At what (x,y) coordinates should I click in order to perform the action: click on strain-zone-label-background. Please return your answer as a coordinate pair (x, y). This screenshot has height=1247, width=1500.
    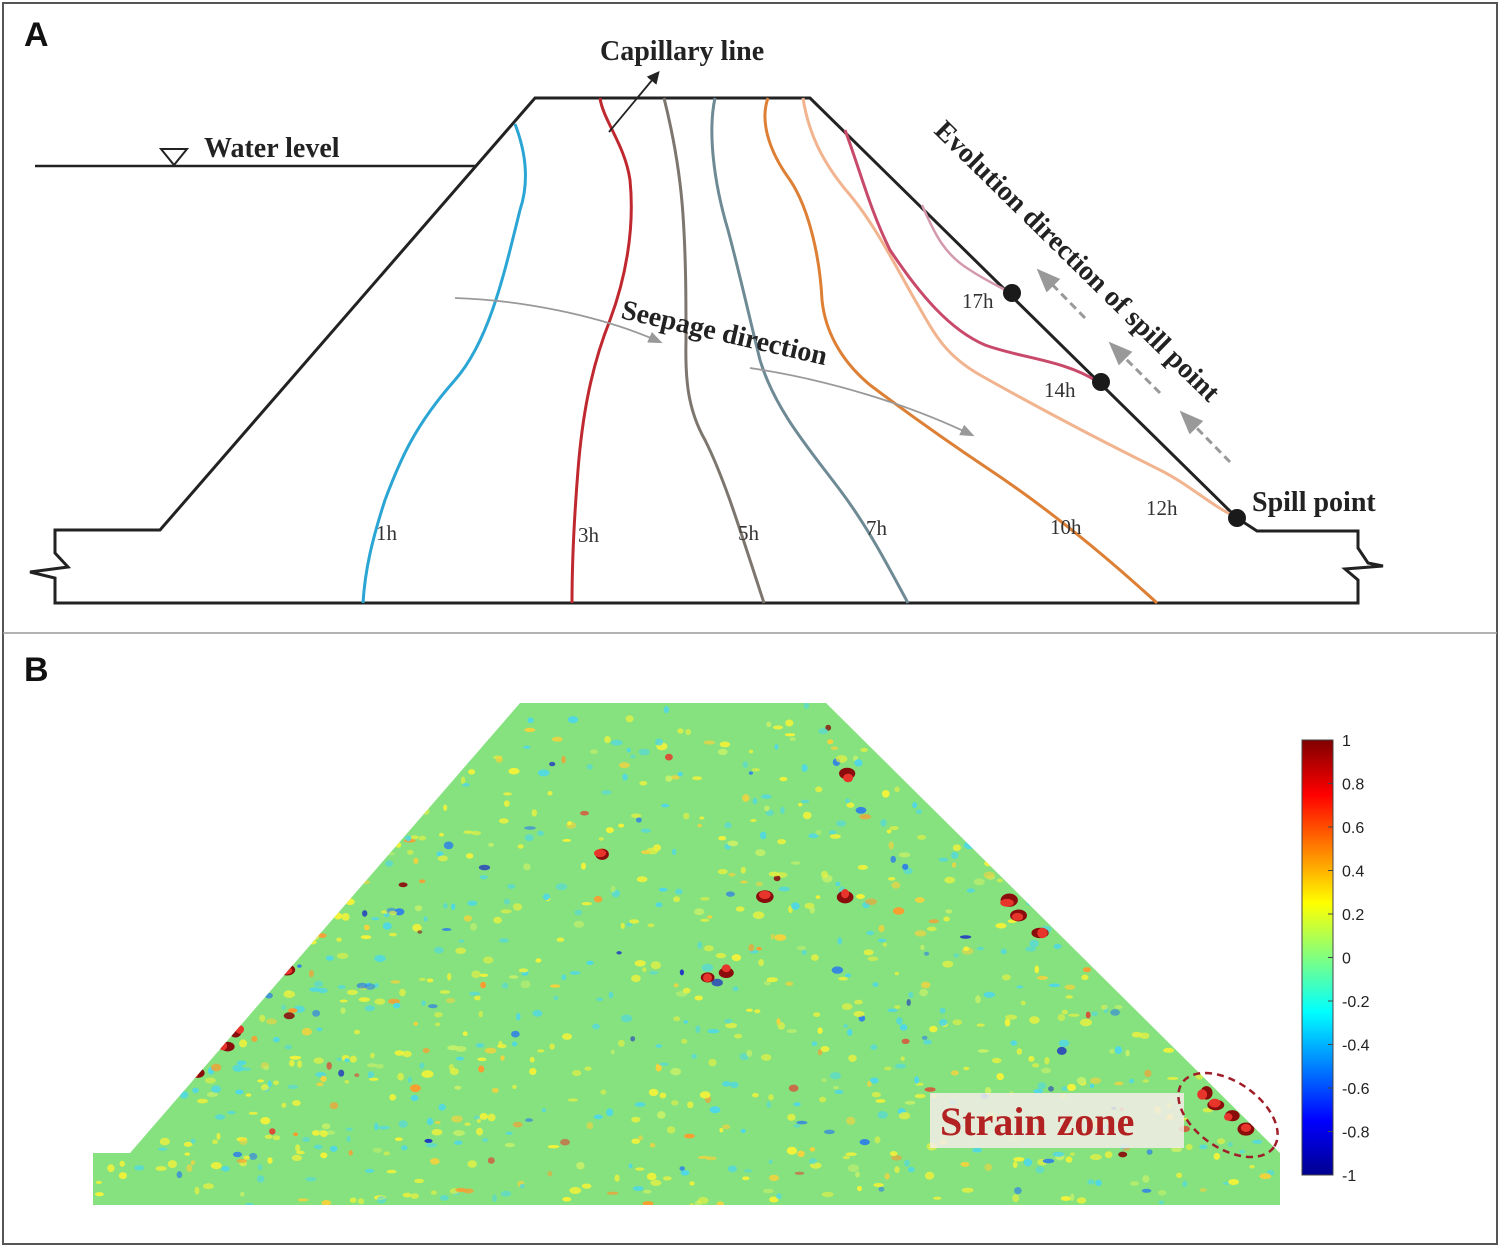
    Looking at the image, I should click on (1057, 1120).